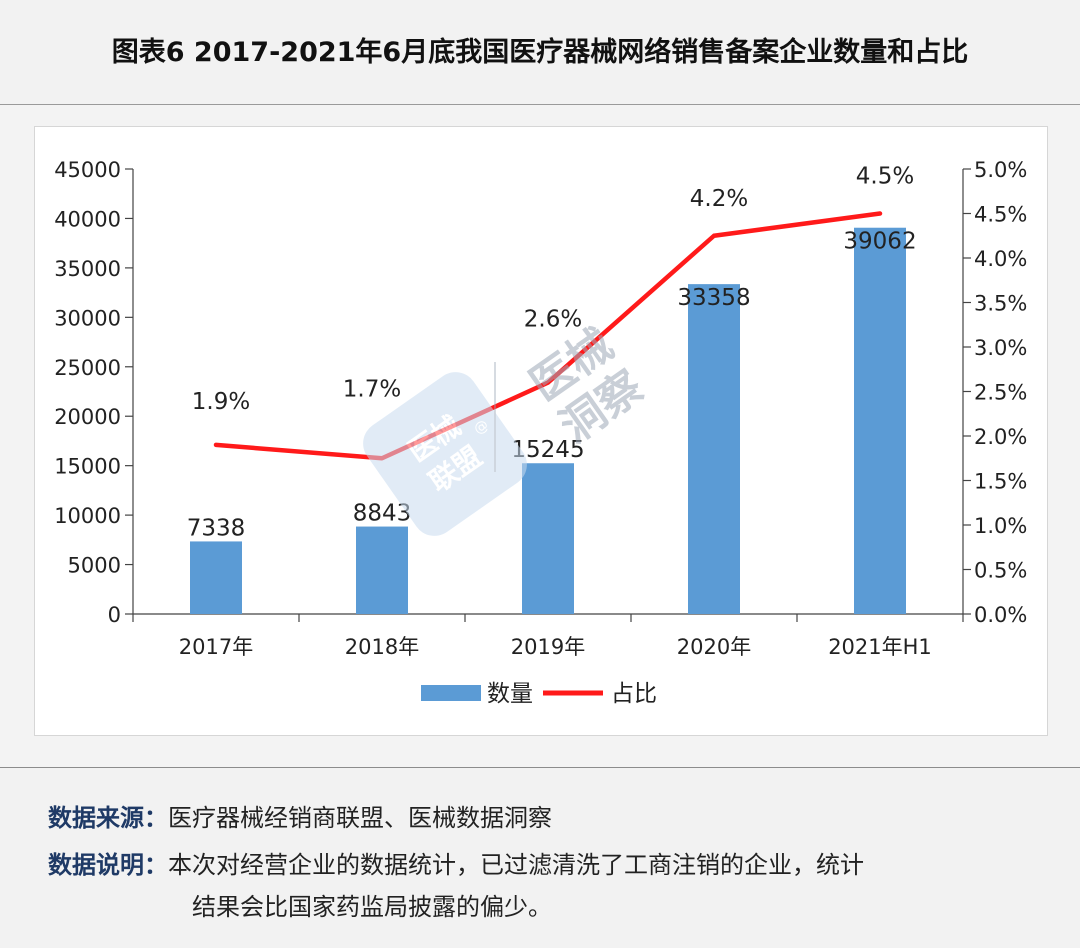  I want to click on source-label: 数据来源：, so click(108, 818).